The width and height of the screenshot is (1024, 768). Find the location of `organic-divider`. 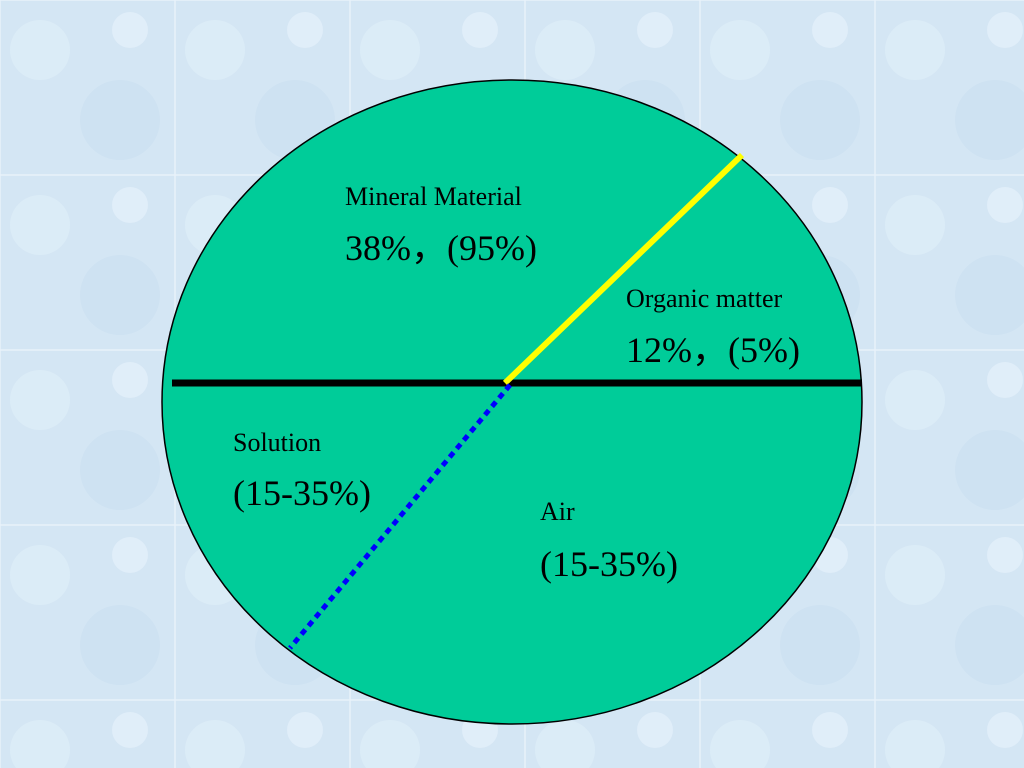

organic-divider is located at coordinates (623, 269).